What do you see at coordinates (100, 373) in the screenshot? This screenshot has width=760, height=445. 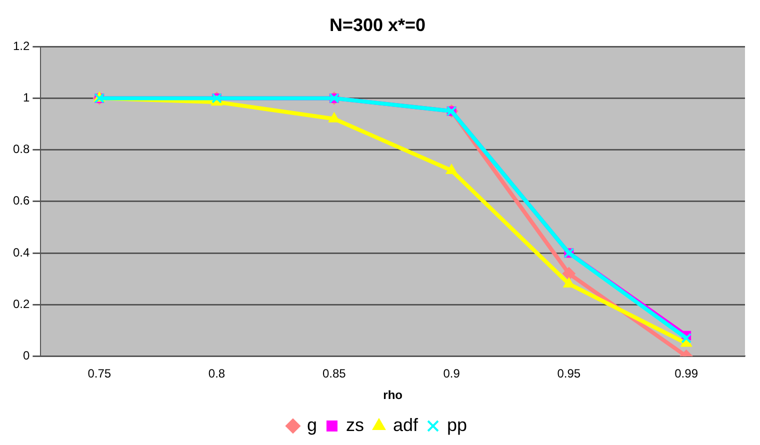 I see `x-tick-label: 0.75` at bounding box center [100, 373].